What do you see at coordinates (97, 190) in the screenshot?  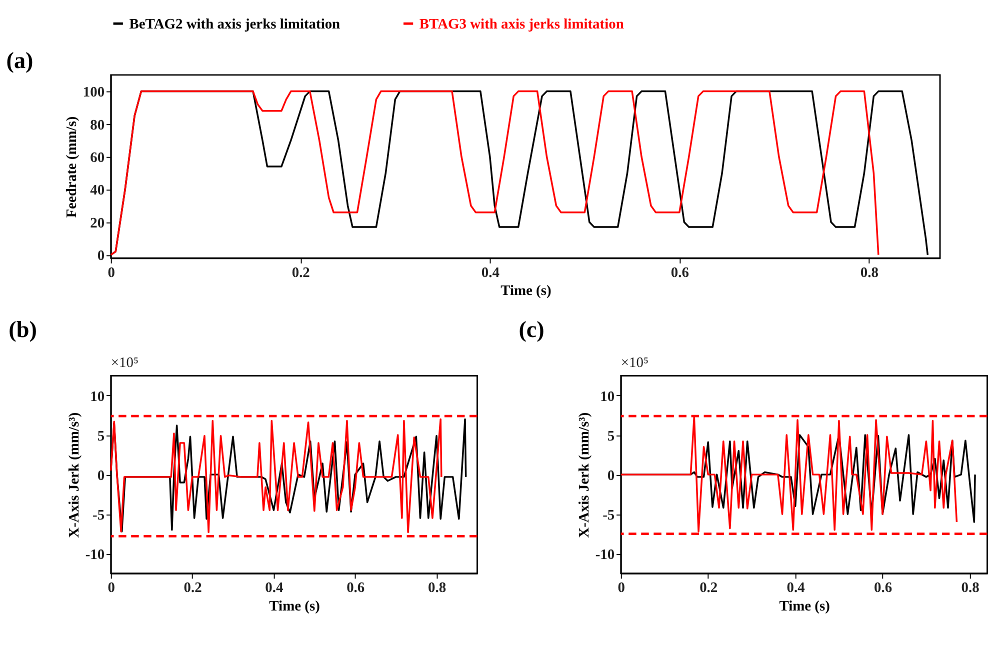 I see `y-tick-label: 40` at bounding box center [97, 190].